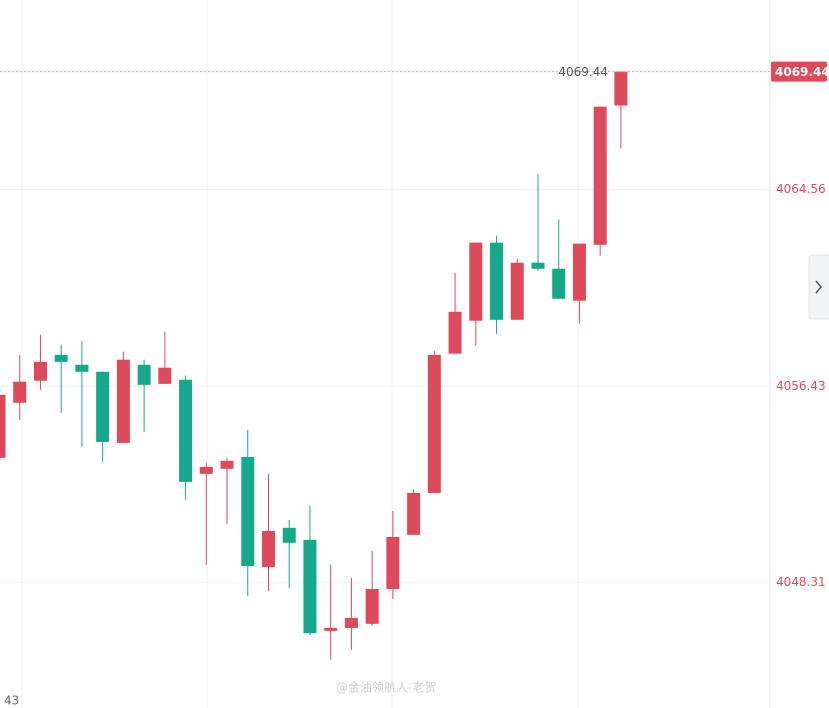 The image size is (829, 708). I want to click on last-price-annotation: 4069.44, so click(583, 72).